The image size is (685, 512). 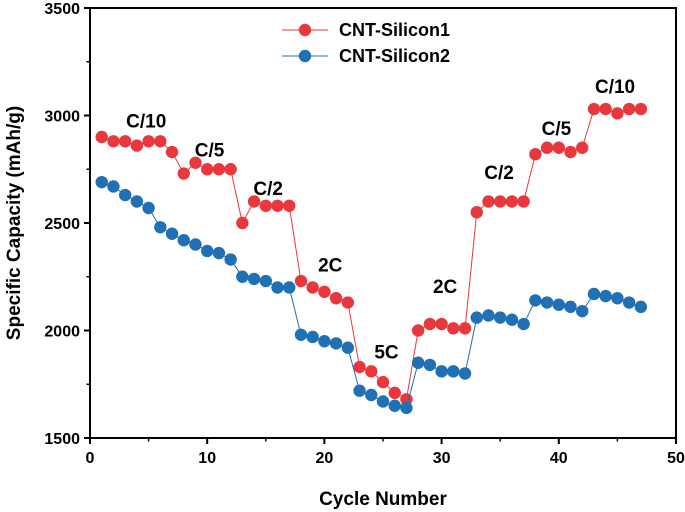 I want to click on rate-label: 5C, so click(x=386, y=352).